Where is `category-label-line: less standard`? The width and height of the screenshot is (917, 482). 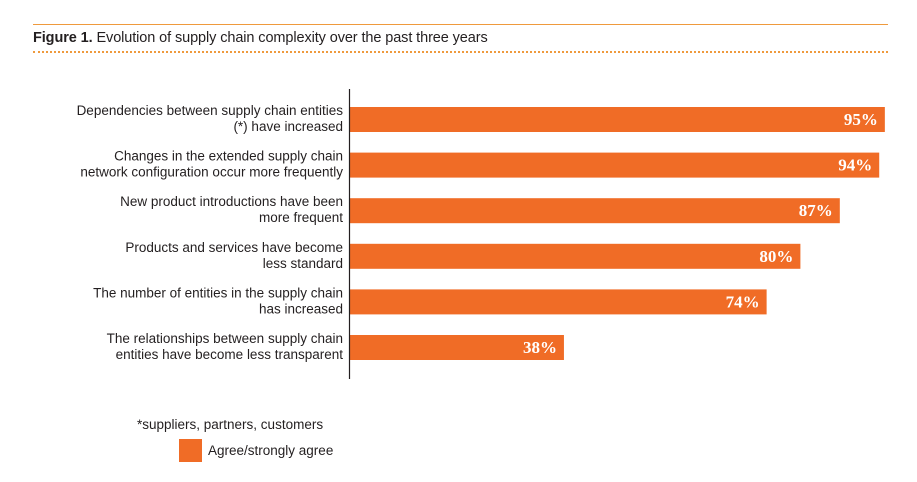 category-label-line: less standard is located at coordinates (303, 263).